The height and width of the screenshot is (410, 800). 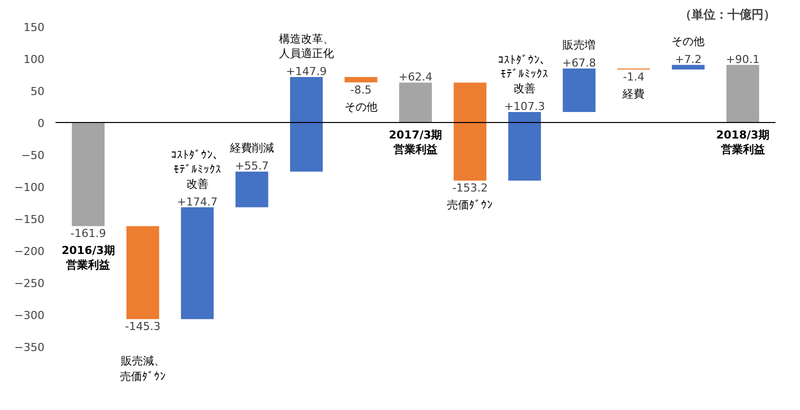 What do you see at coordinates (29, 251) in the screenshot?
I see `y-tick-label: −200` at bounding box center [29, 251].